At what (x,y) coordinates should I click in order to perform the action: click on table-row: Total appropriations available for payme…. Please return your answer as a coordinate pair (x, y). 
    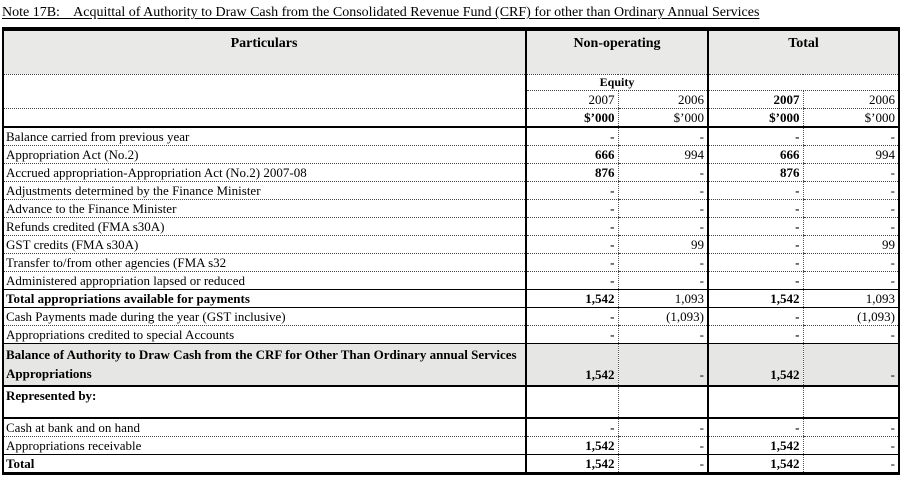
    Looking at the image, I should click on (451, 298).